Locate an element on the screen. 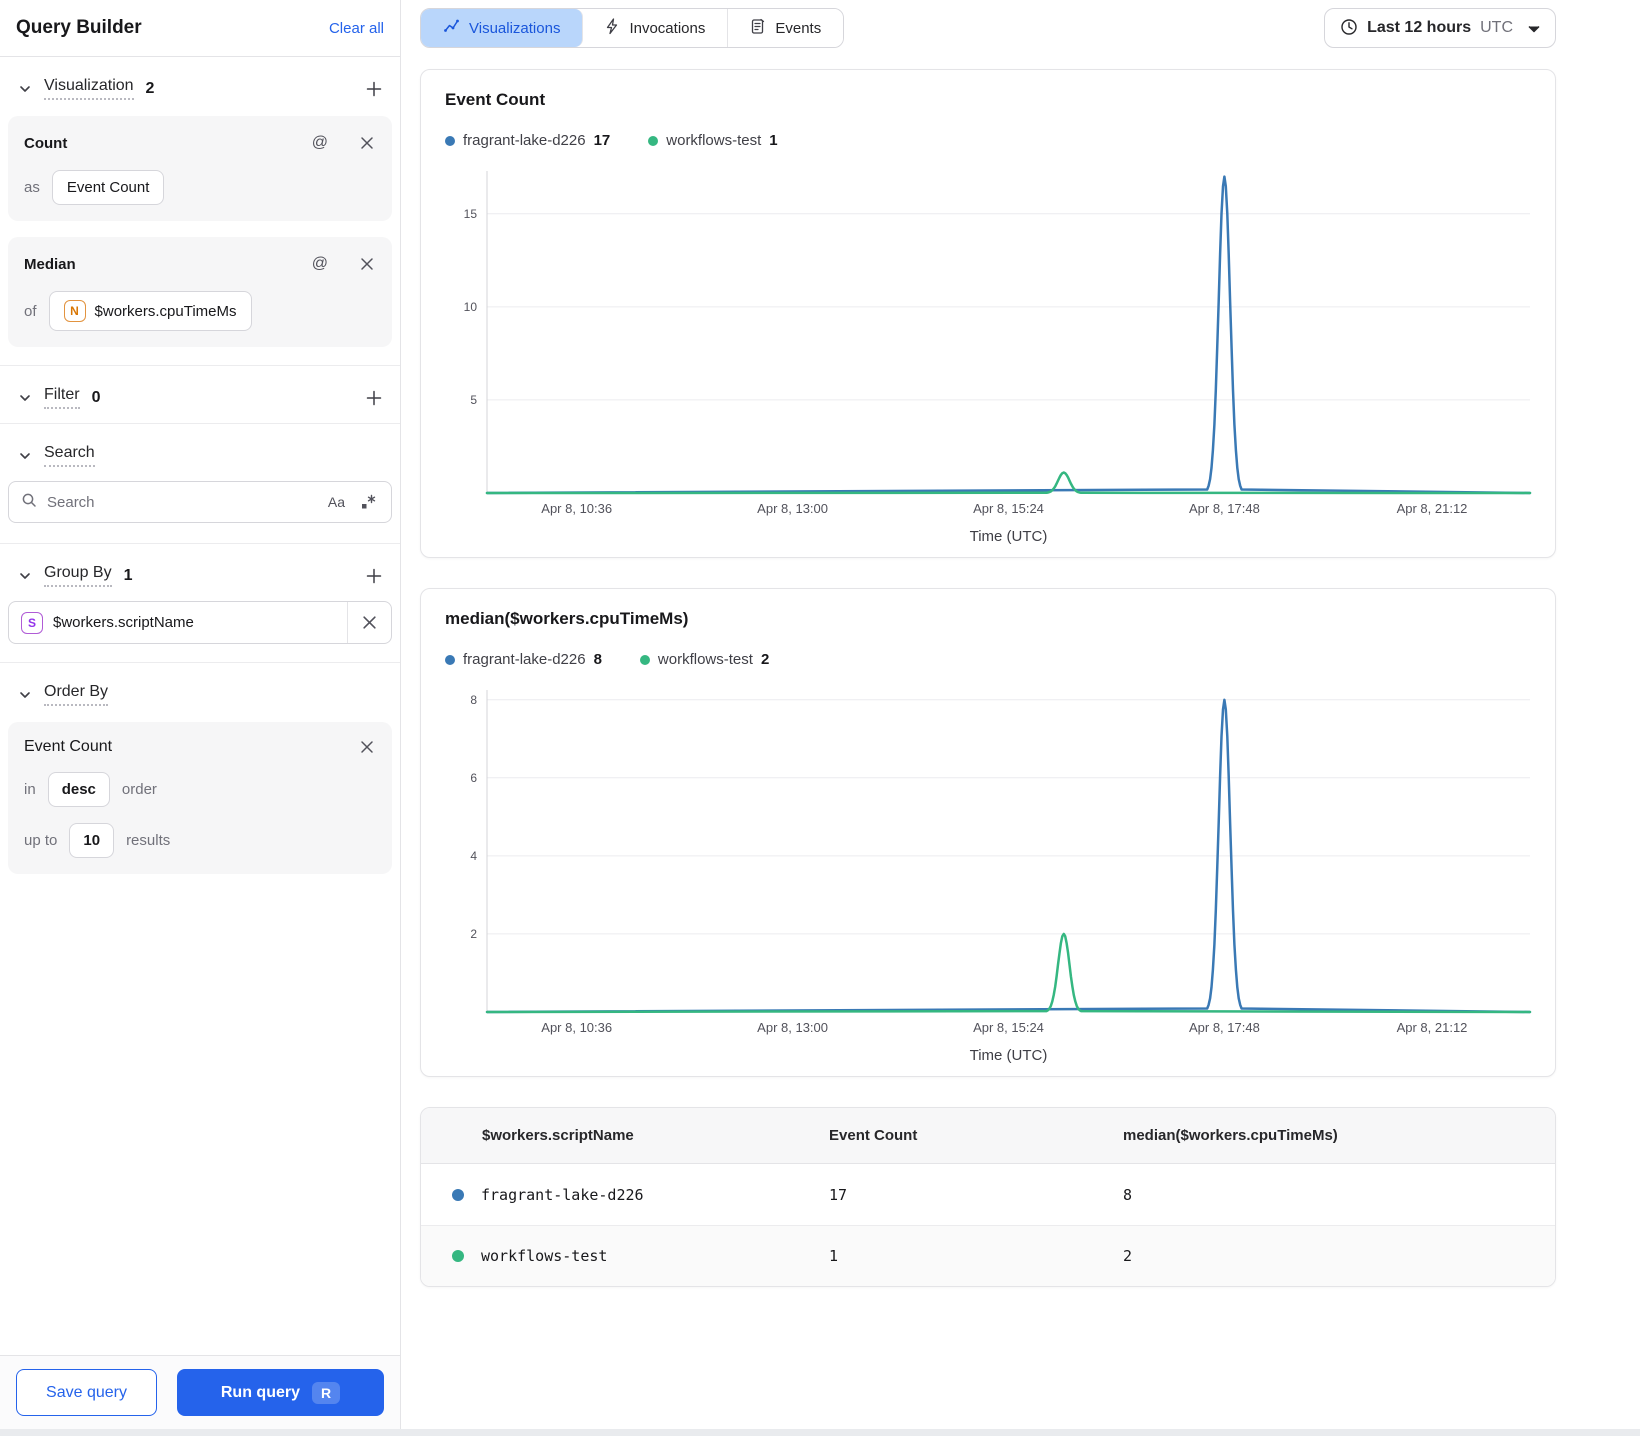 This screenshot has height=1436, width=1640. tab-events-label: Events is located at coordinates (798, 28).